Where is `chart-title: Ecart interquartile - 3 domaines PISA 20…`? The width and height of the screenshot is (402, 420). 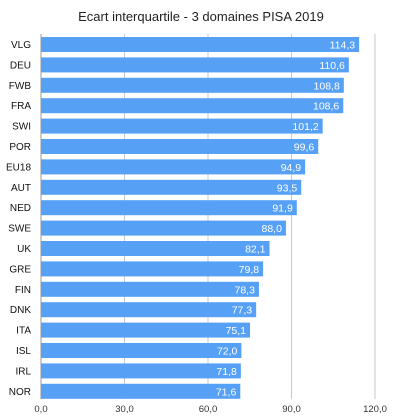
chart-title: Ecart interquartile - 3 domaines PISA 20… is located at coordinates (201, 16).